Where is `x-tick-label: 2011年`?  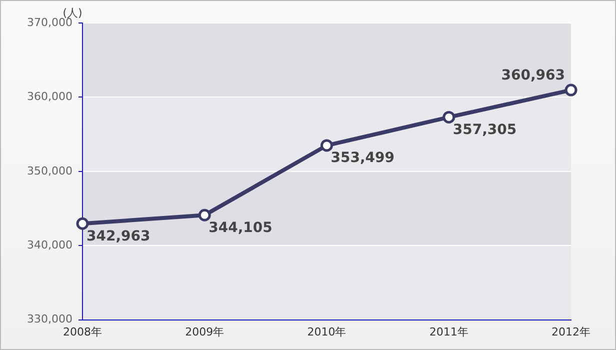
x-tick-label: 2011年 is located at coordinates (448, 331).